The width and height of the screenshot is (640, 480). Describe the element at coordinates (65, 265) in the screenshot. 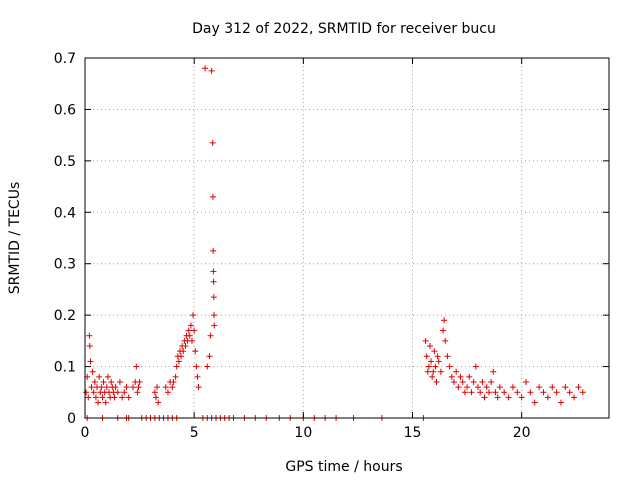

I see `y-tick-label: 0.3` at that location.